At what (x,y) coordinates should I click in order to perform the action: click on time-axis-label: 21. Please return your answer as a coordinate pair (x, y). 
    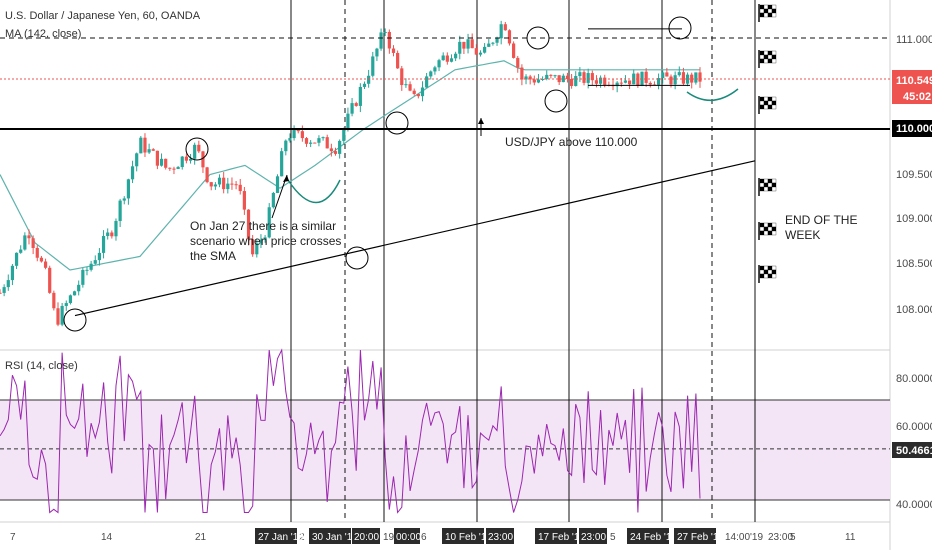
    Looking at the image, I should click on (201, 537).